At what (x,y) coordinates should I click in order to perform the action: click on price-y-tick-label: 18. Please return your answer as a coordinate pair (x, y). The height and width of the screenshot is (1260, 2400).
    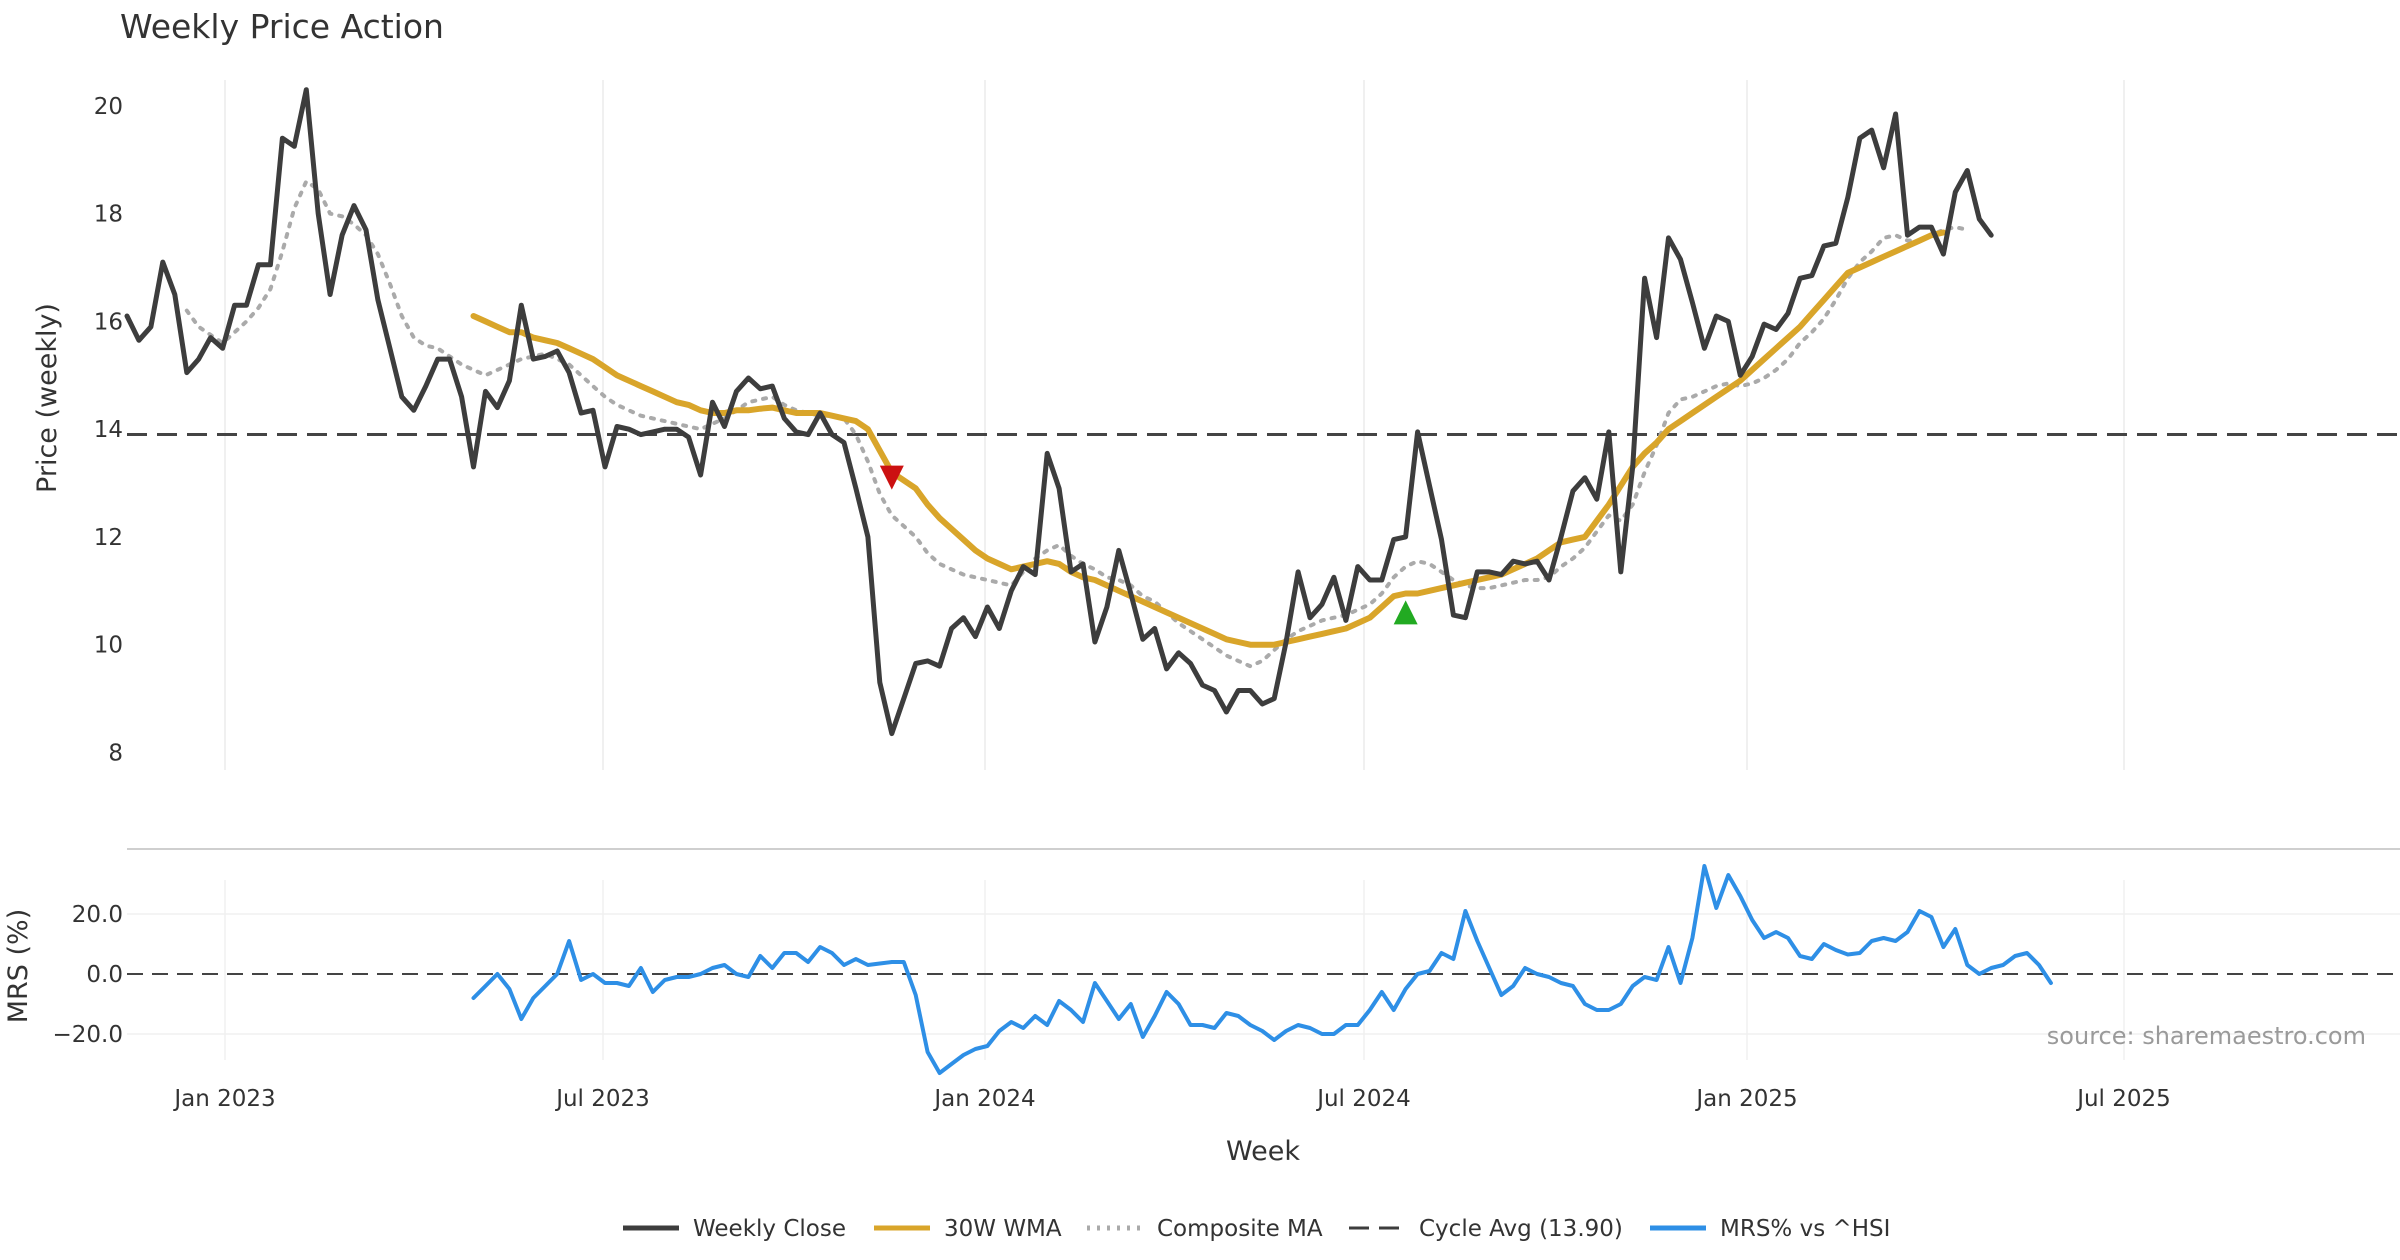
    Looking at the image, I should click on (108, 215).